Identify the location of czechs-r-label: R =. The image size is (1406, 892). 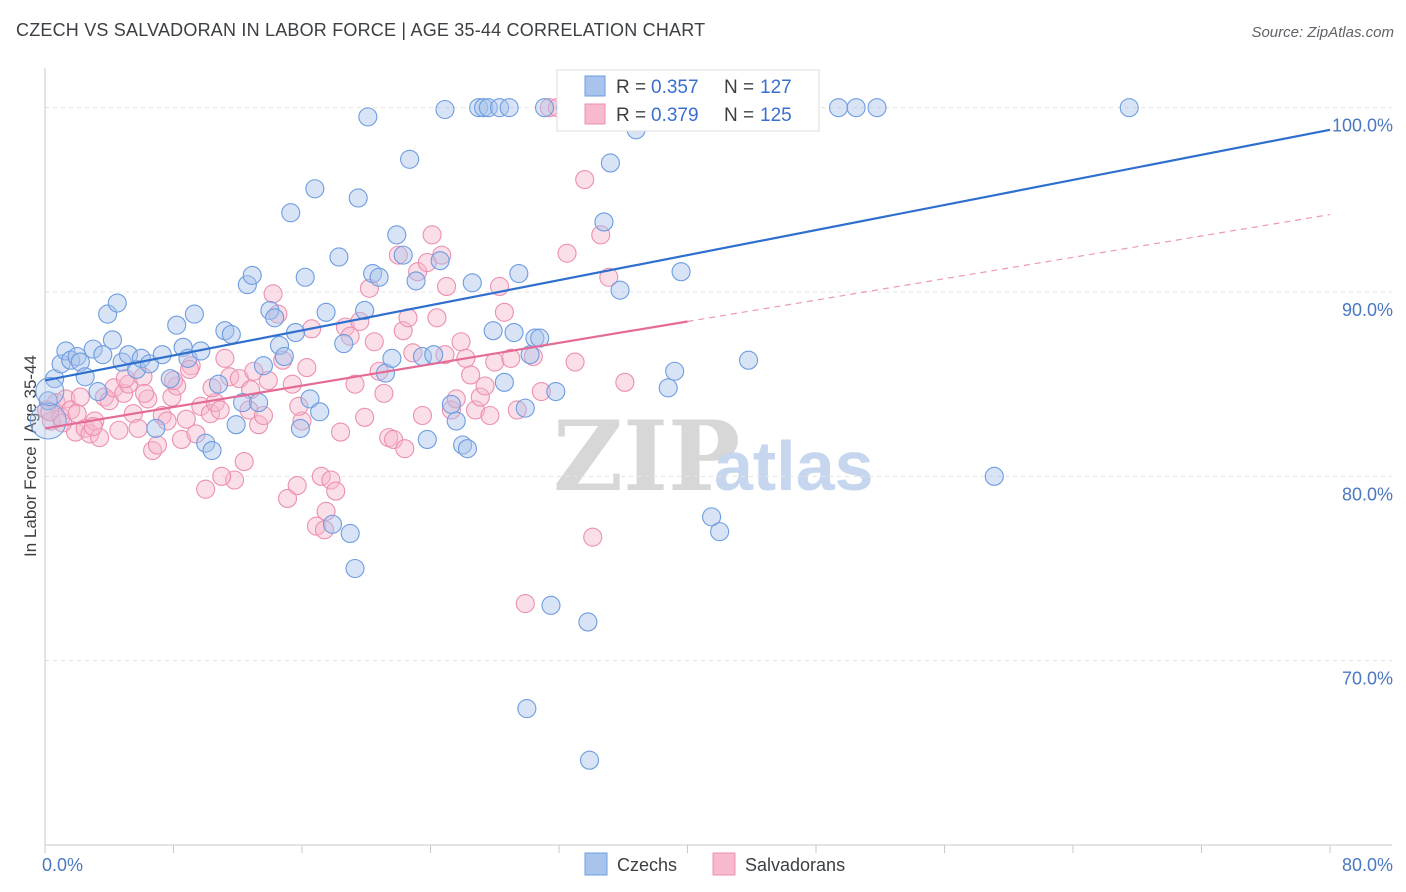
(631, 87).